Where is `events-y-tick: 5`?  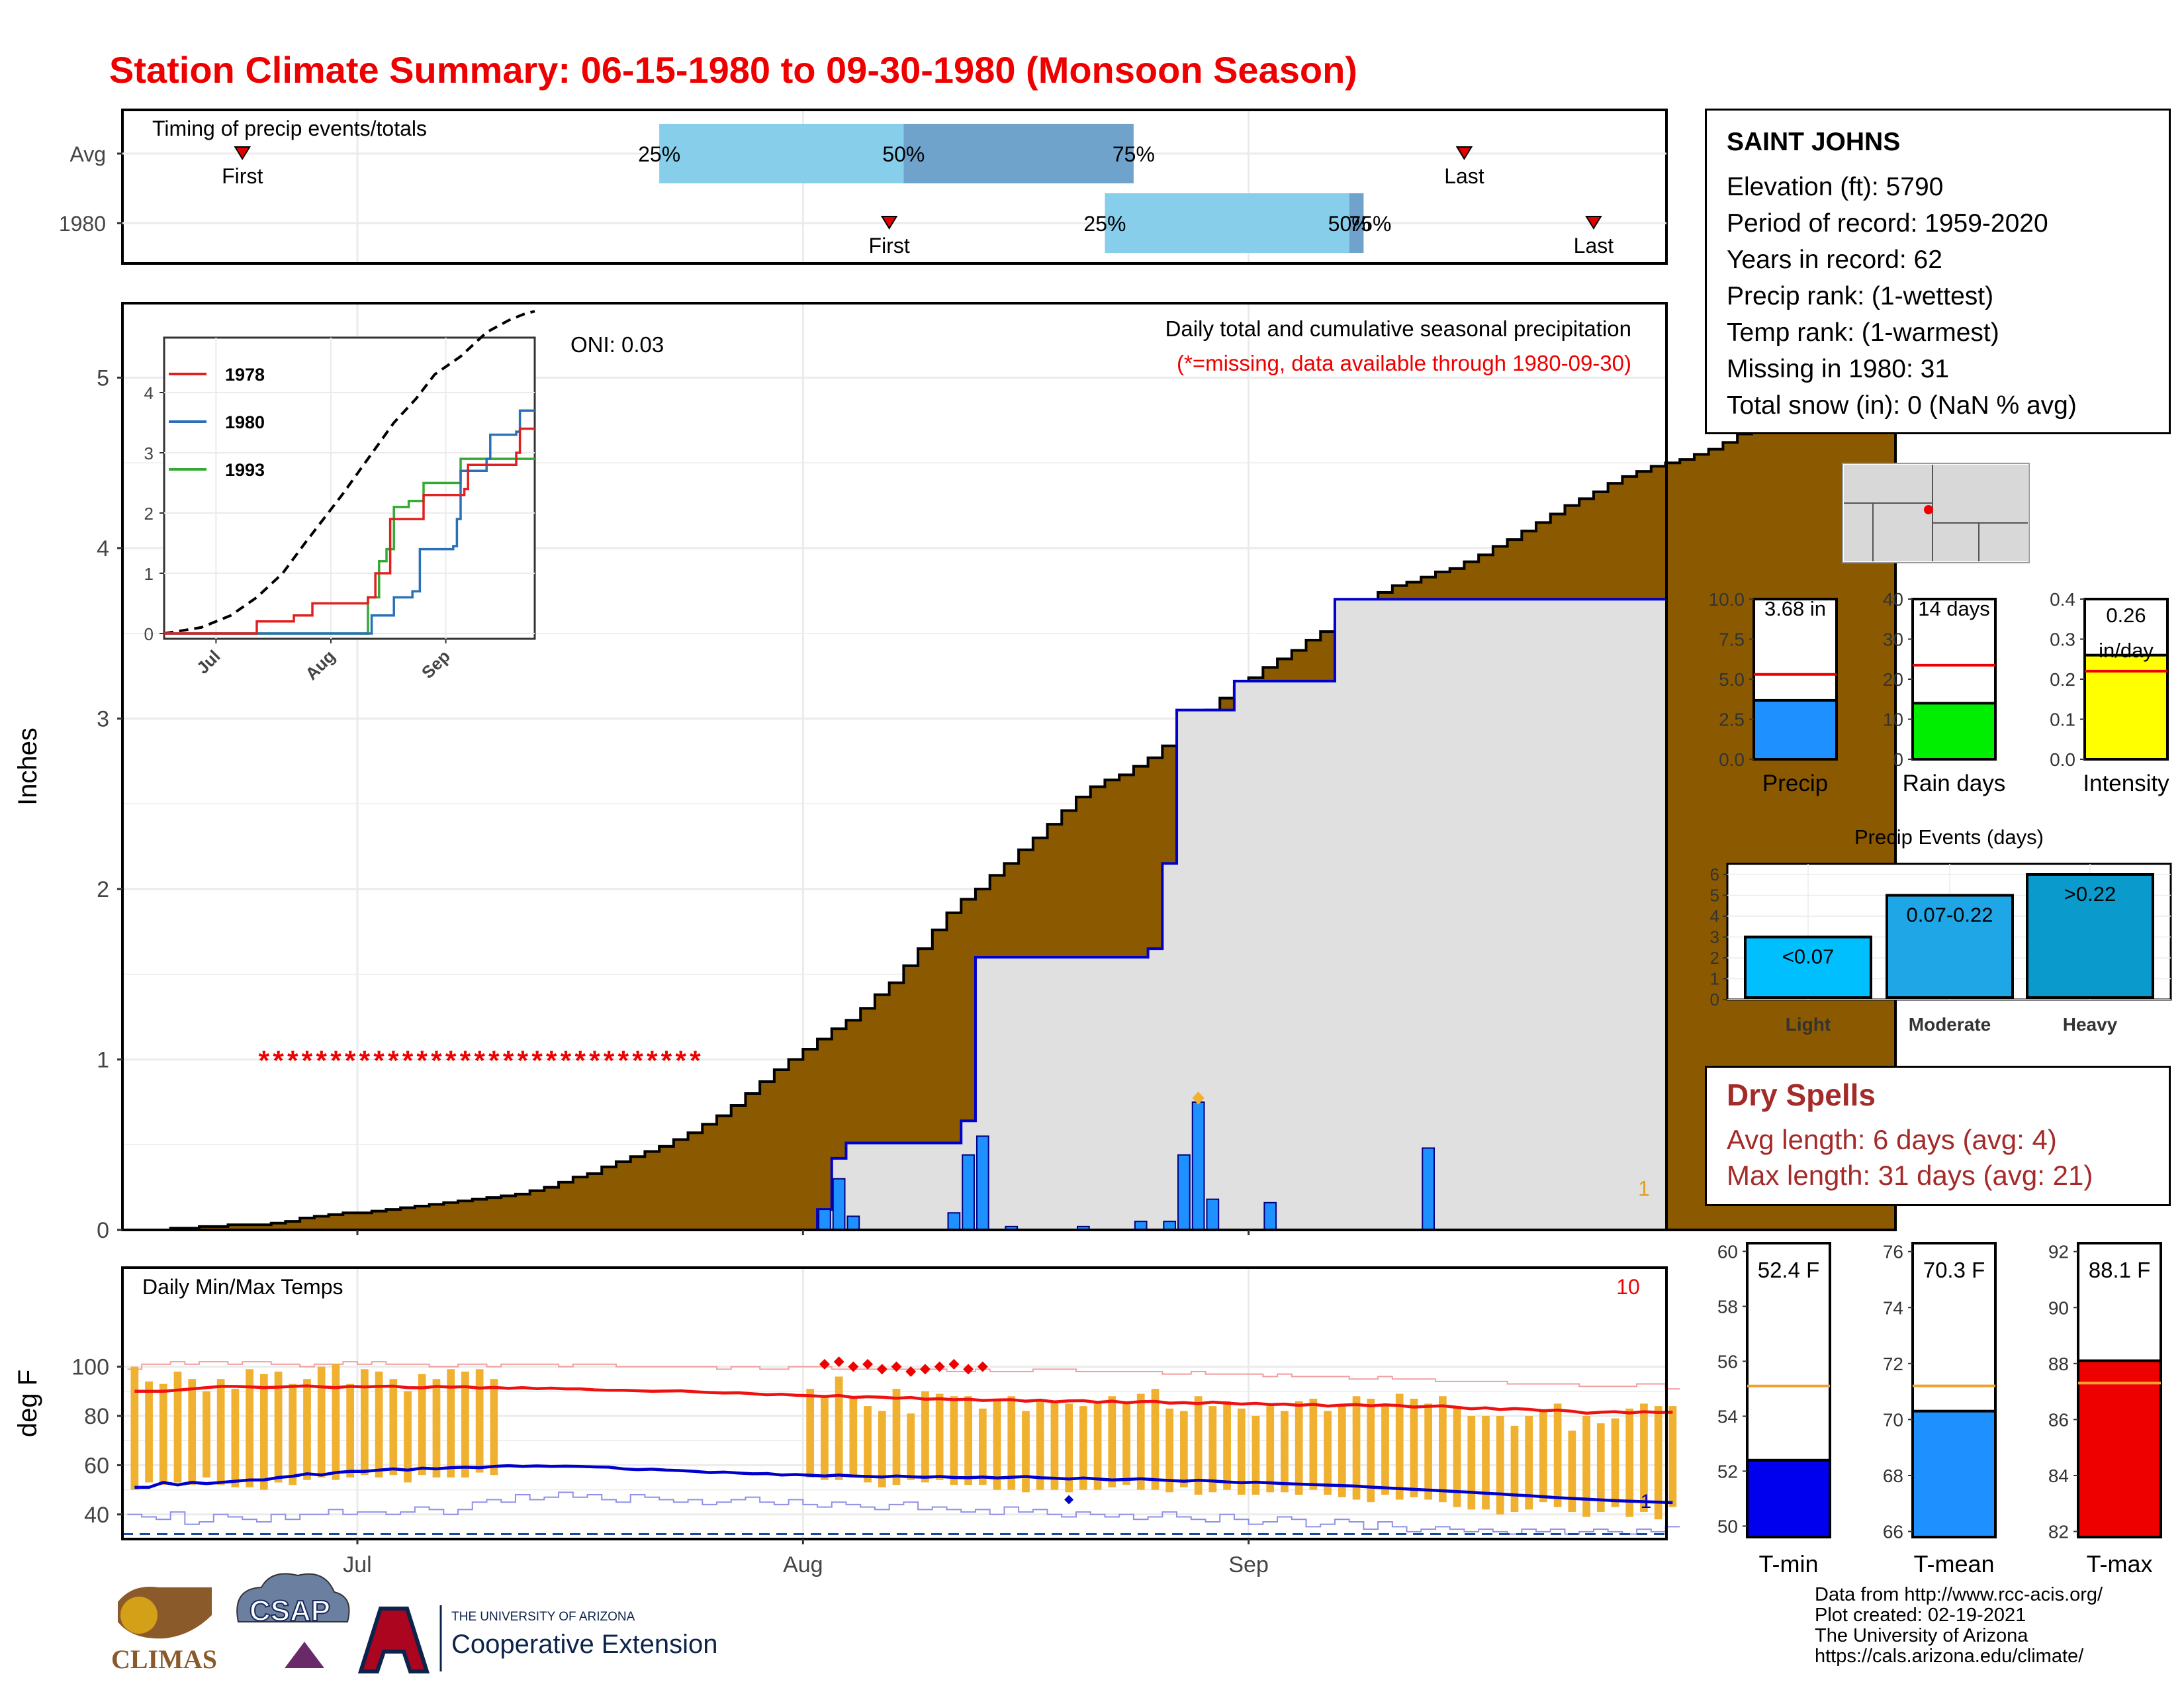
events-y-tick: 5 is located at coordinates (1715, 896).